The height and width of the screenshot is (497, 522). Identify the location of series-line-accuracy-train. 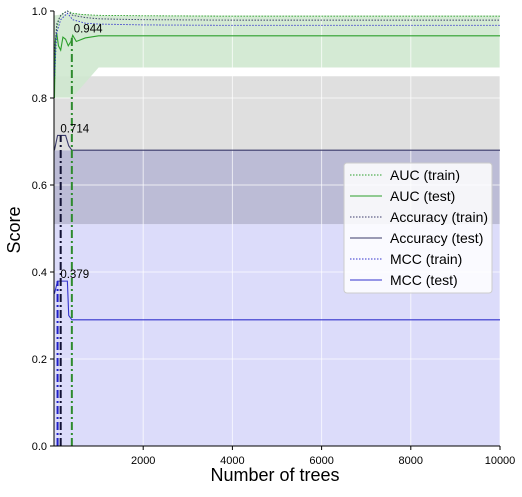
(276, 32).